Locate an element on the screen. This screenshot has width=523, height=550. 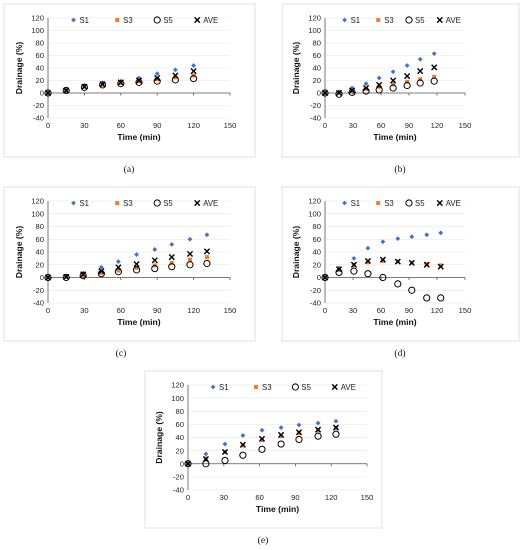
panel-caption: (a) is located at coordinates (129, 169).